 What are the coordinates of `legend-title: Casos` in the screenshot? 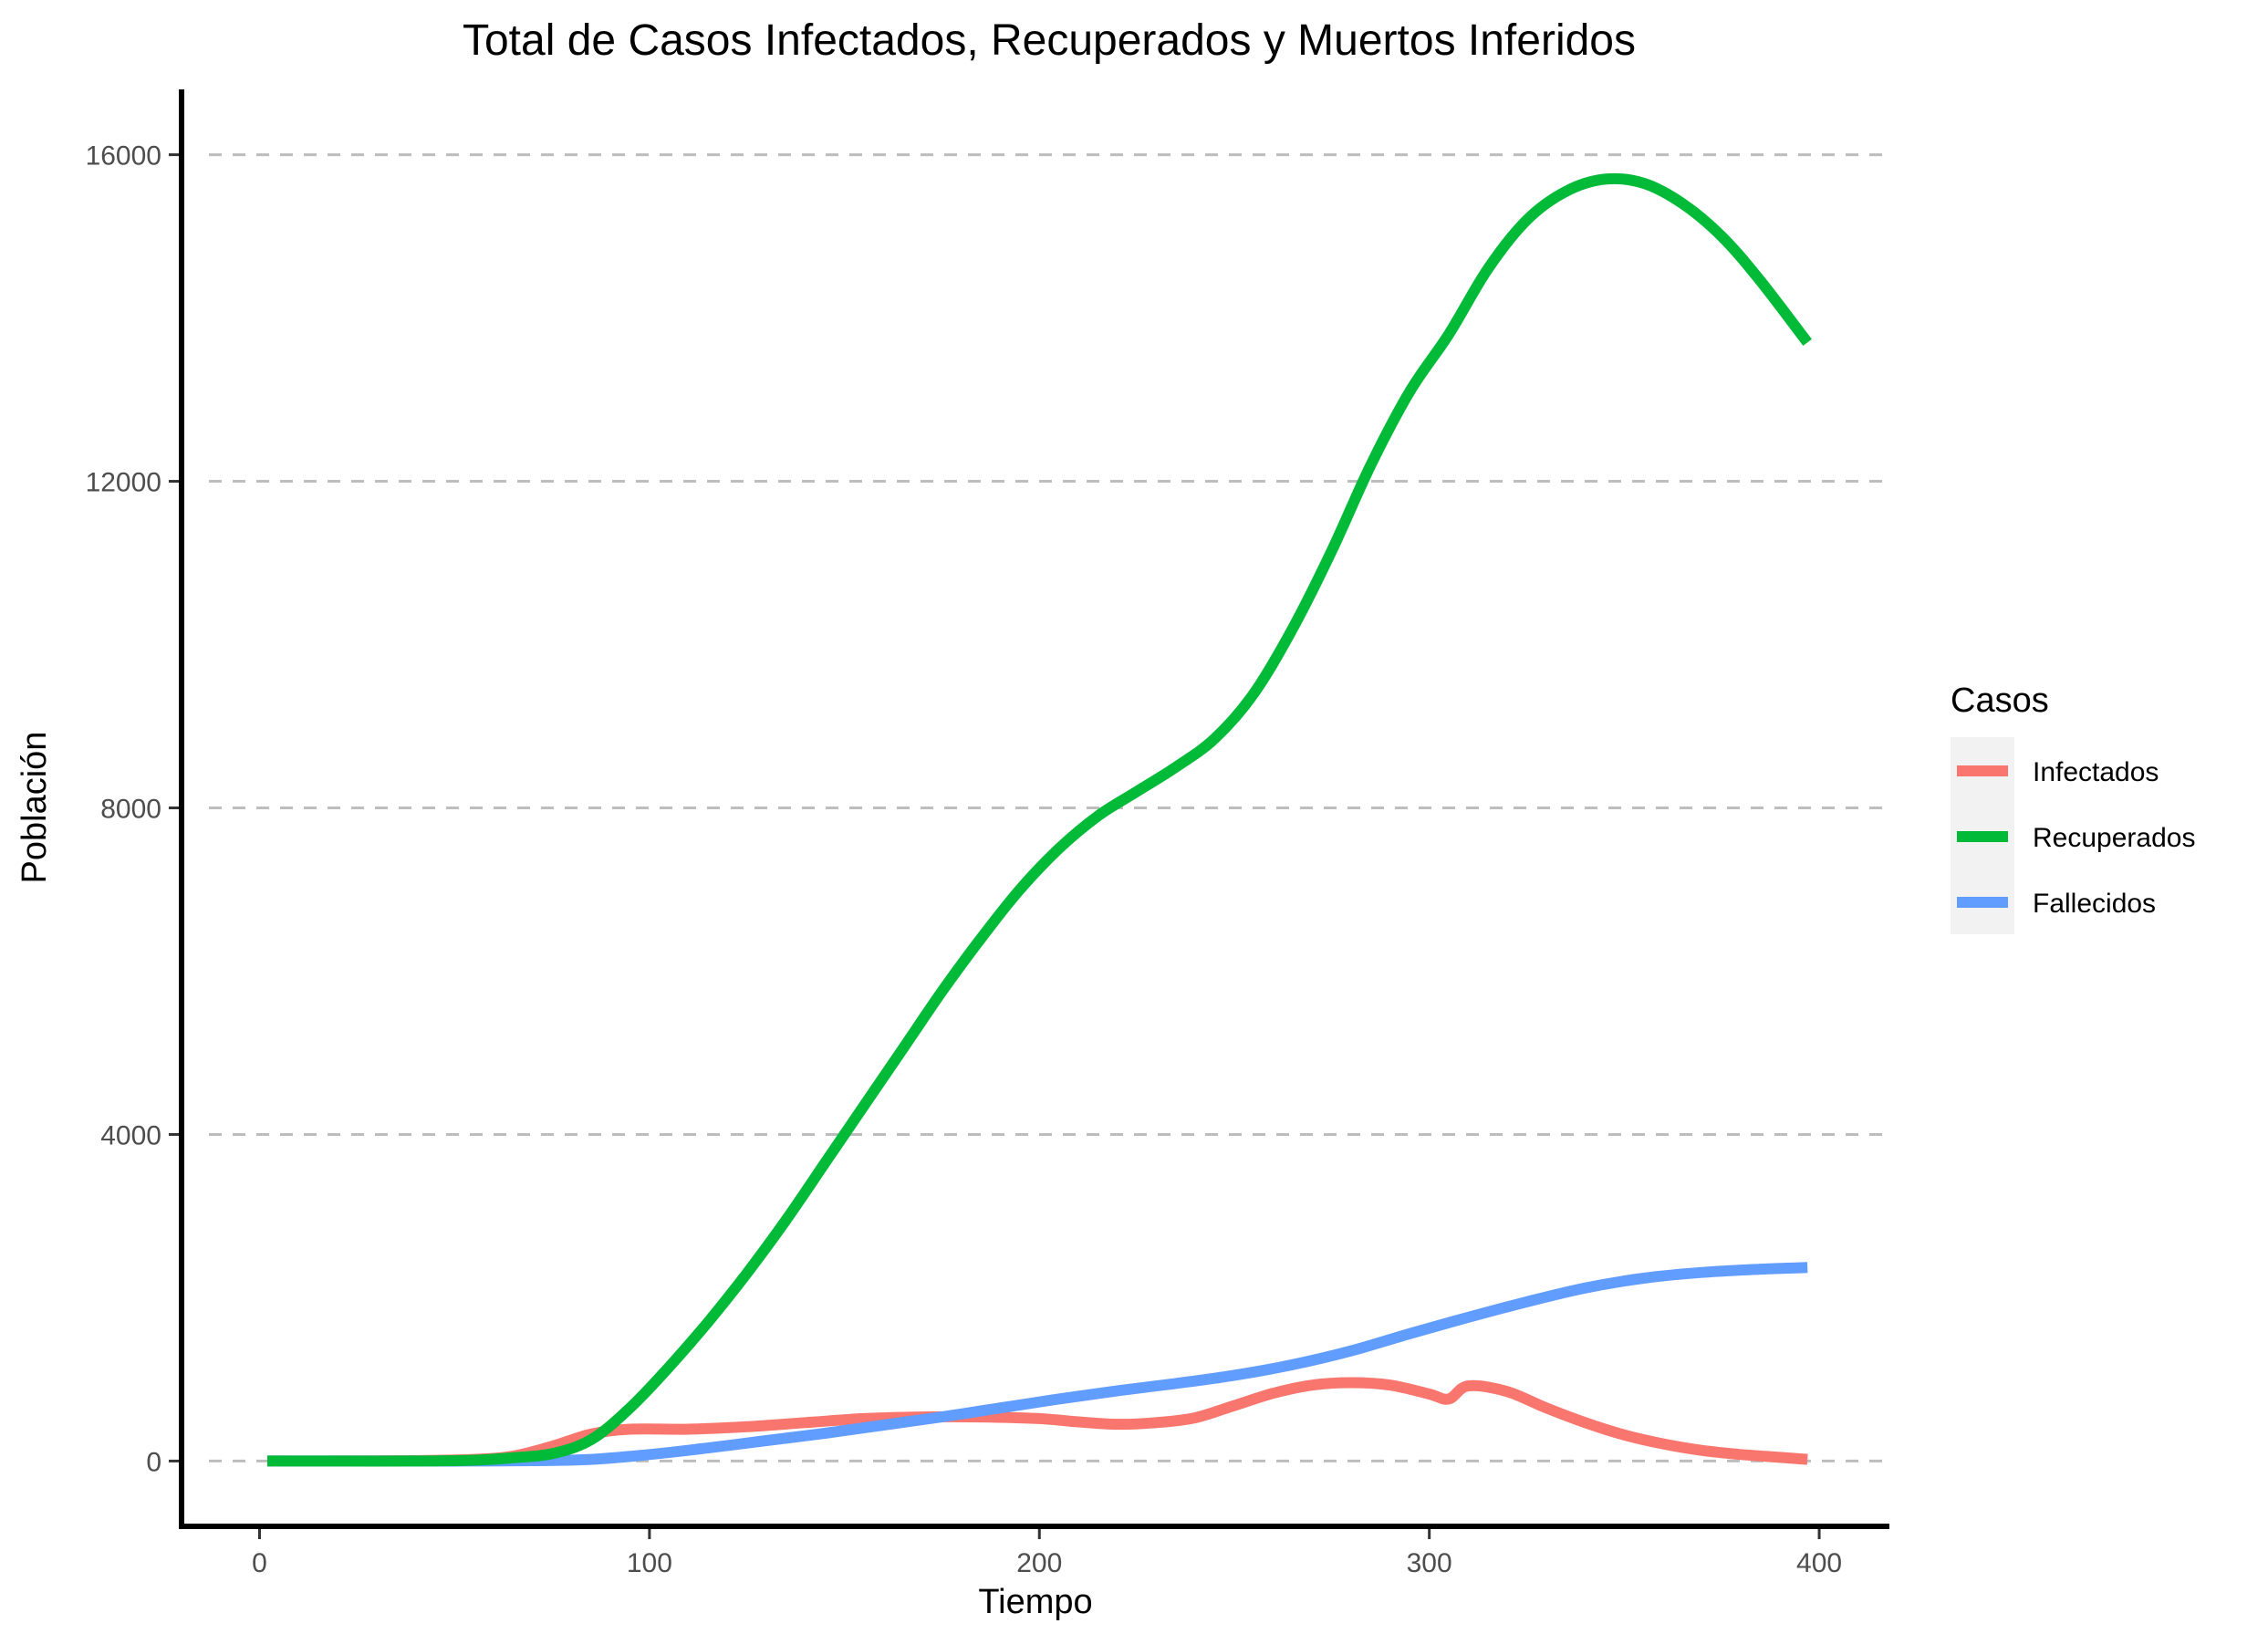 It's located at (2000, 701).